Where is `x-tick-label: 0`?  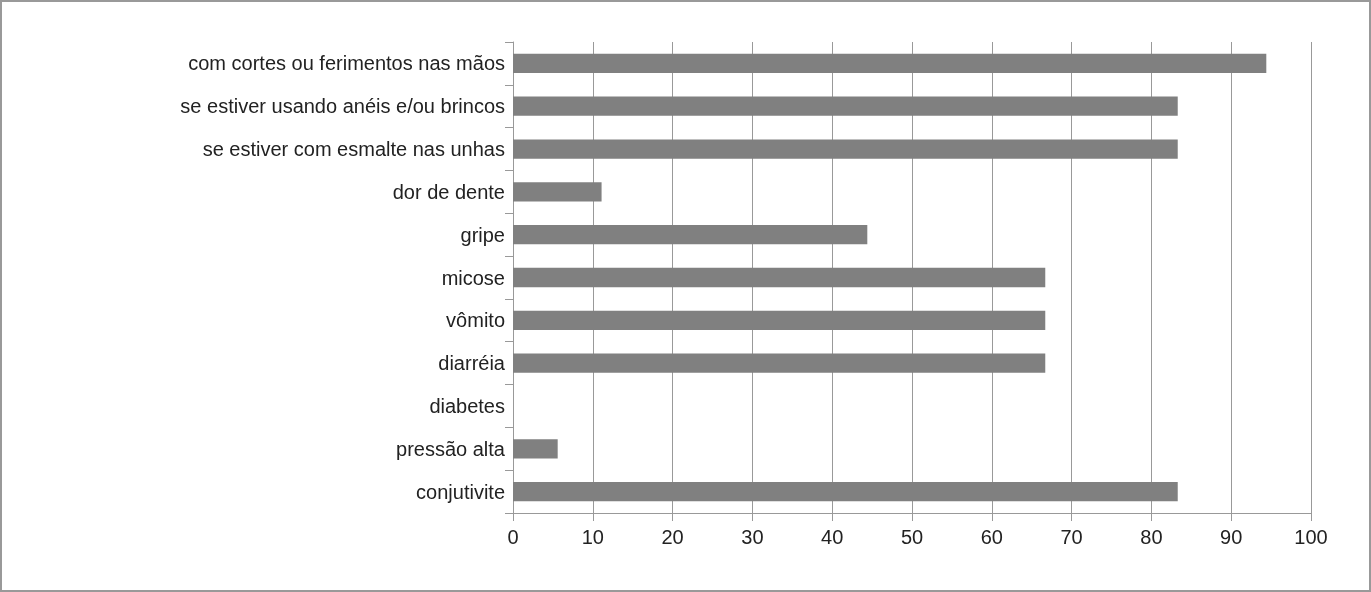 x-tick-label: 0 is located at coordinates (513, 537).